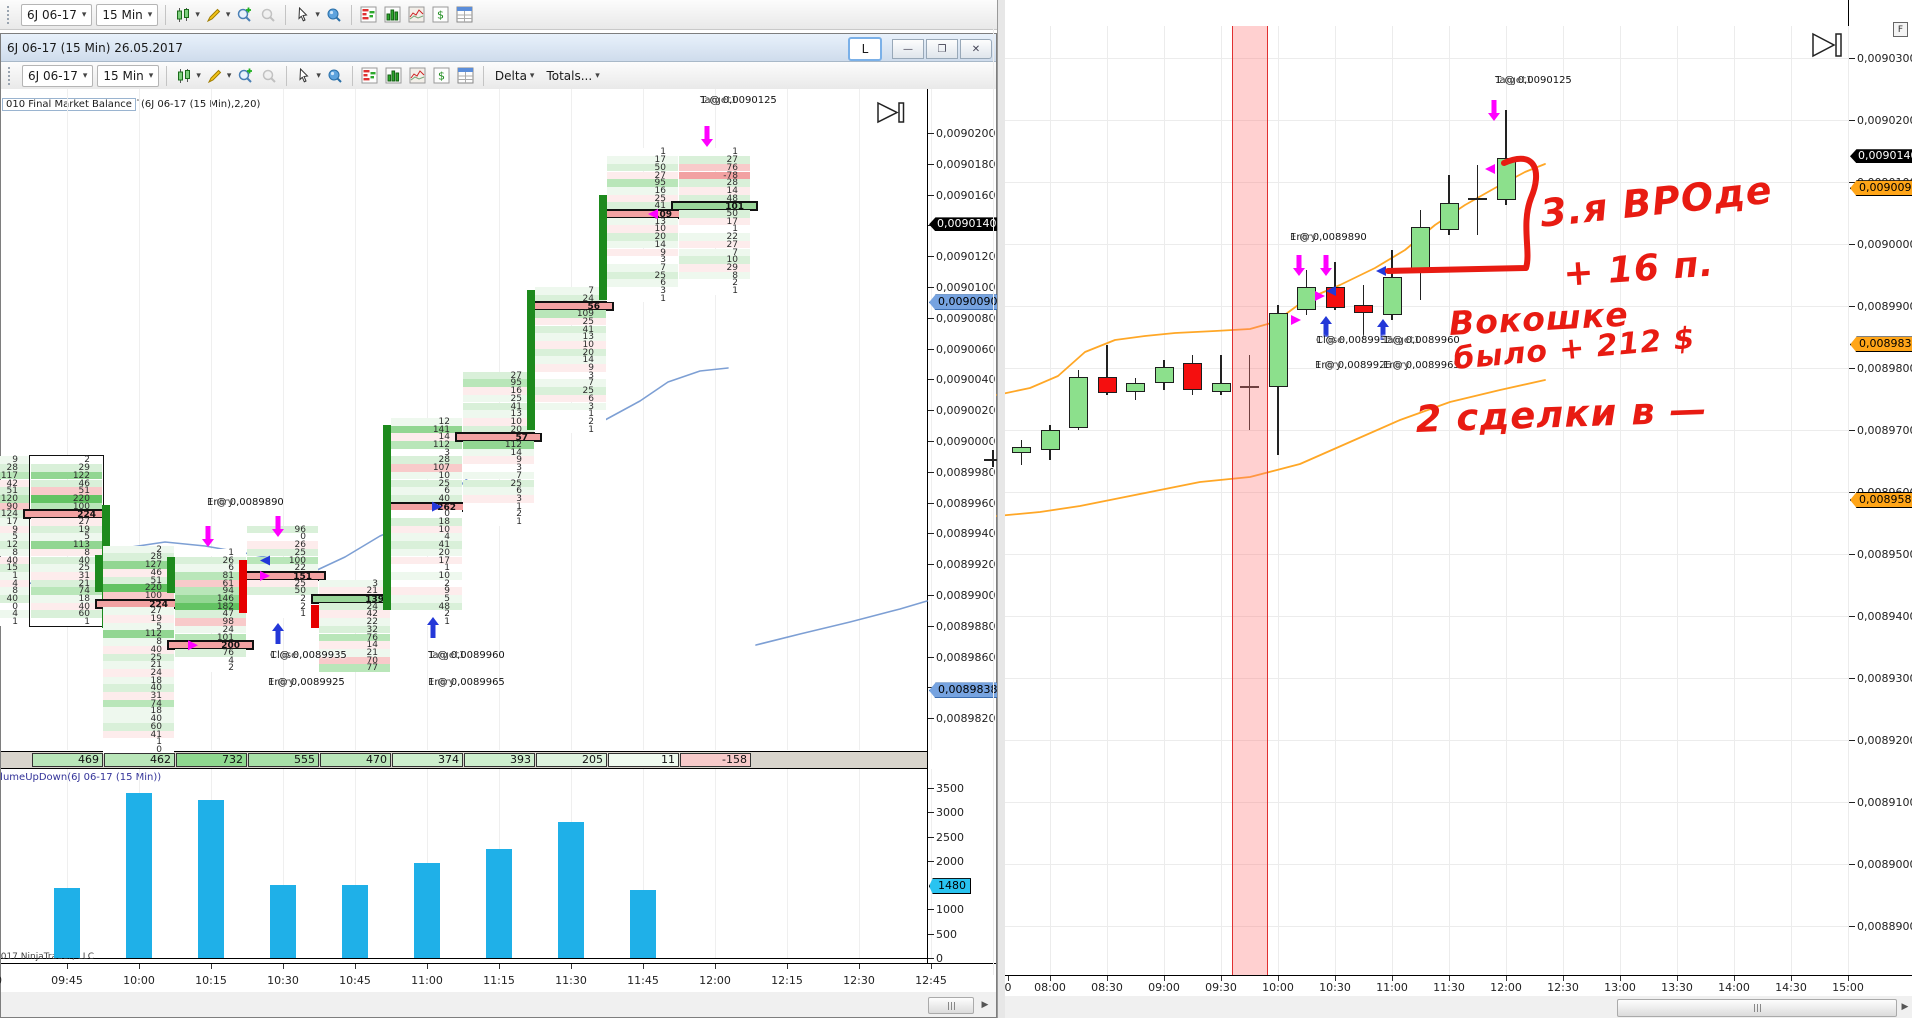 Image resolution: width=1912 pixels, height=1018 pixels. Describe the element at coordinates (464, 958) in the screenshot. I see `volume-zero-line` at that location.